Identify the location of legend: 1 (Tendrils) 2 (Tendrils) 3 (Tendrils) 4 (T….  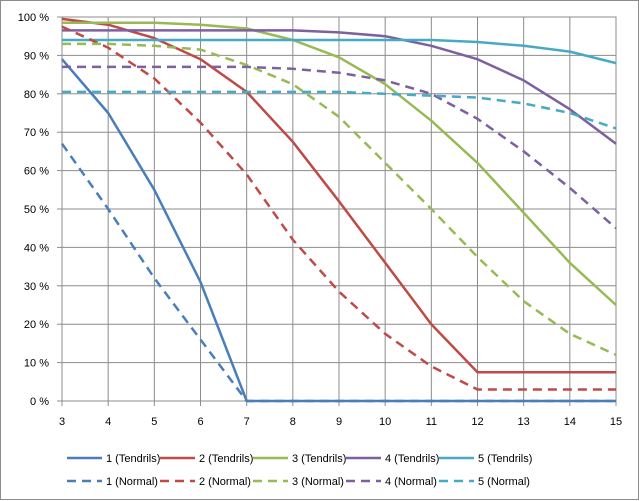
(299, 470).